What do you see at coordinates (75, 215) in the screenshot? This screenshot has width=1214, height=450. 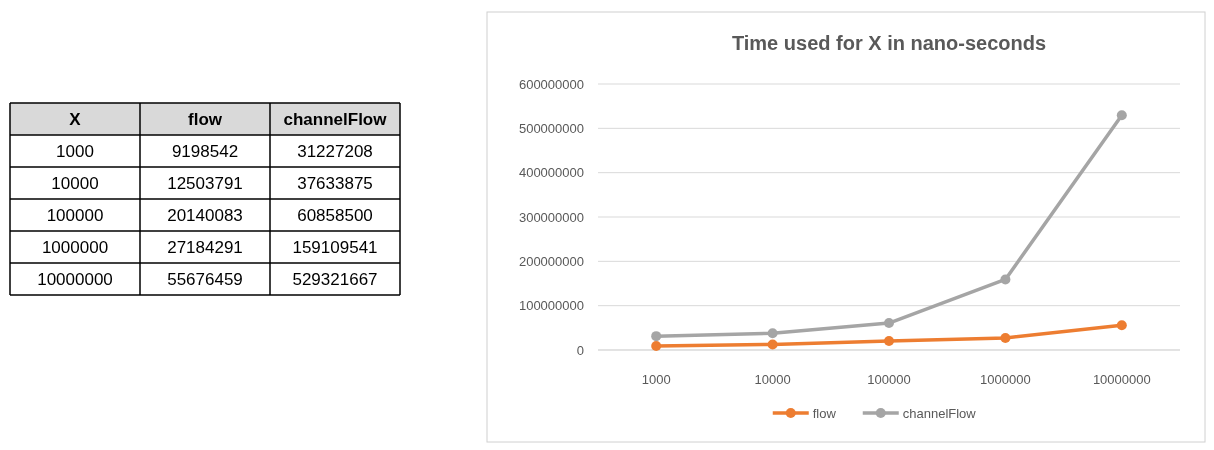 I see `category-label: 100000` at bounding box center [75, 215].